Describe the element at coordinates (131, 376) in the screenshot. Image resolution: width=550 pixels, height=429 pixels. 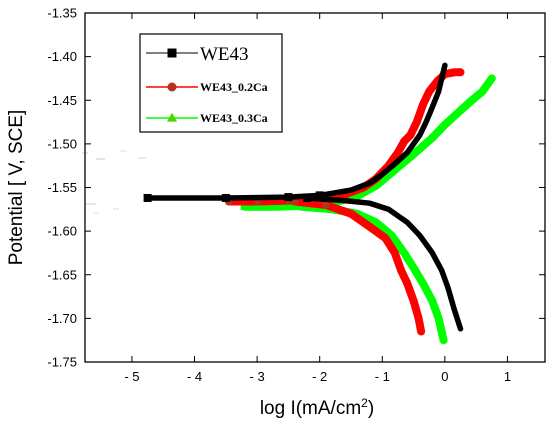
I see `x-tick-label: - 5` at that location.